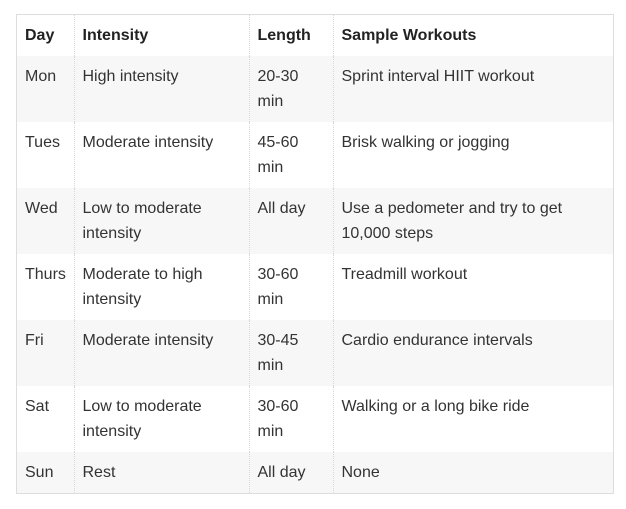  Describe the element at coordinates (161, 472) in the screenshot. I see `cell-intensity: Rest` at that location.